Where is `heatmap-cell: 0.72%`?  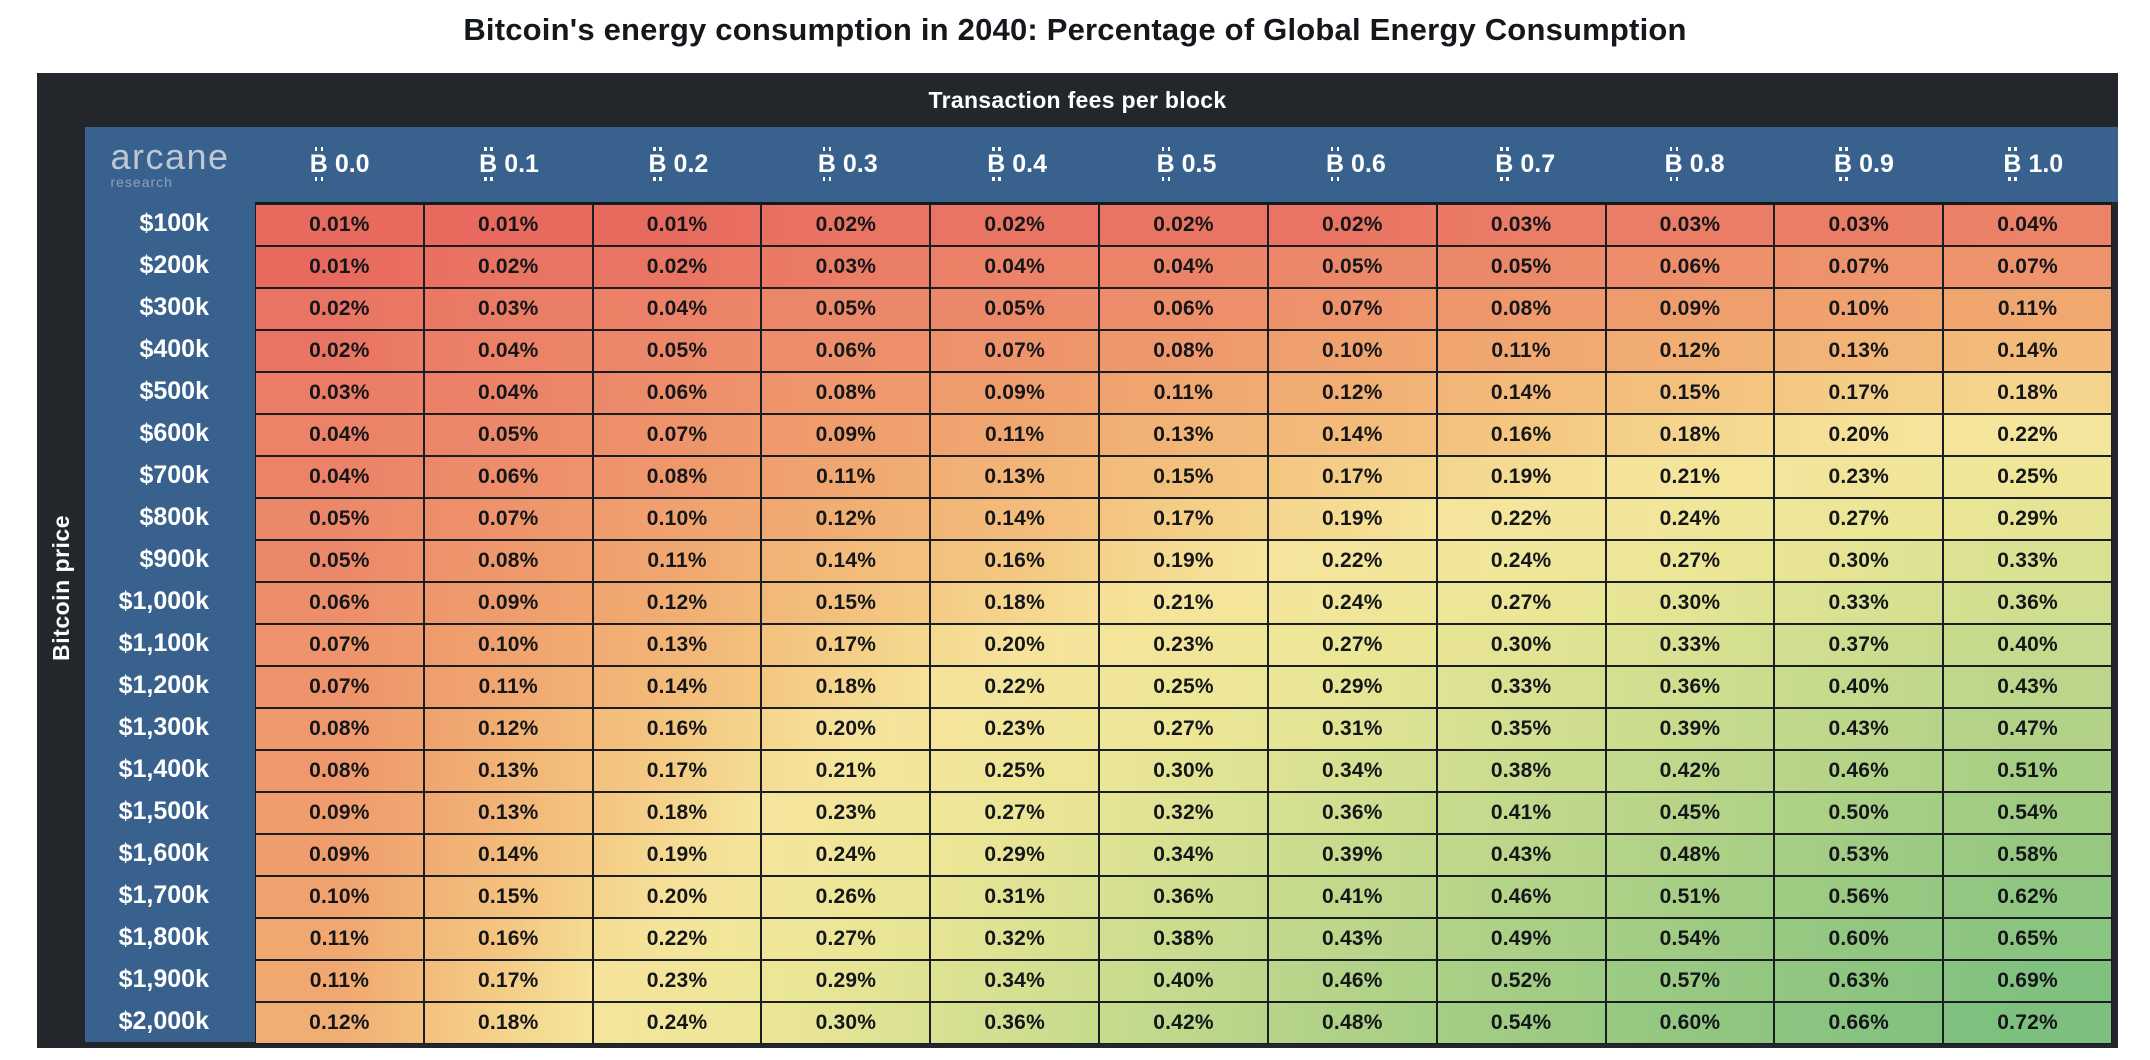 heatmap-cell: 0.72% is located at coordinates (2027, 1023).